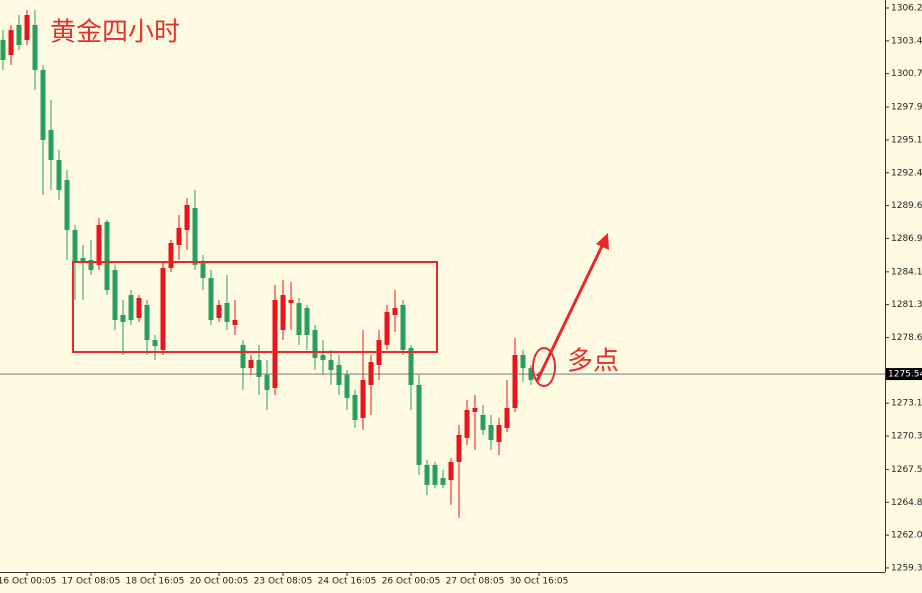 The height and width of the screenshot is (593, 922). I want to click on y-tick-label: 1300.70, so click(906, 74).